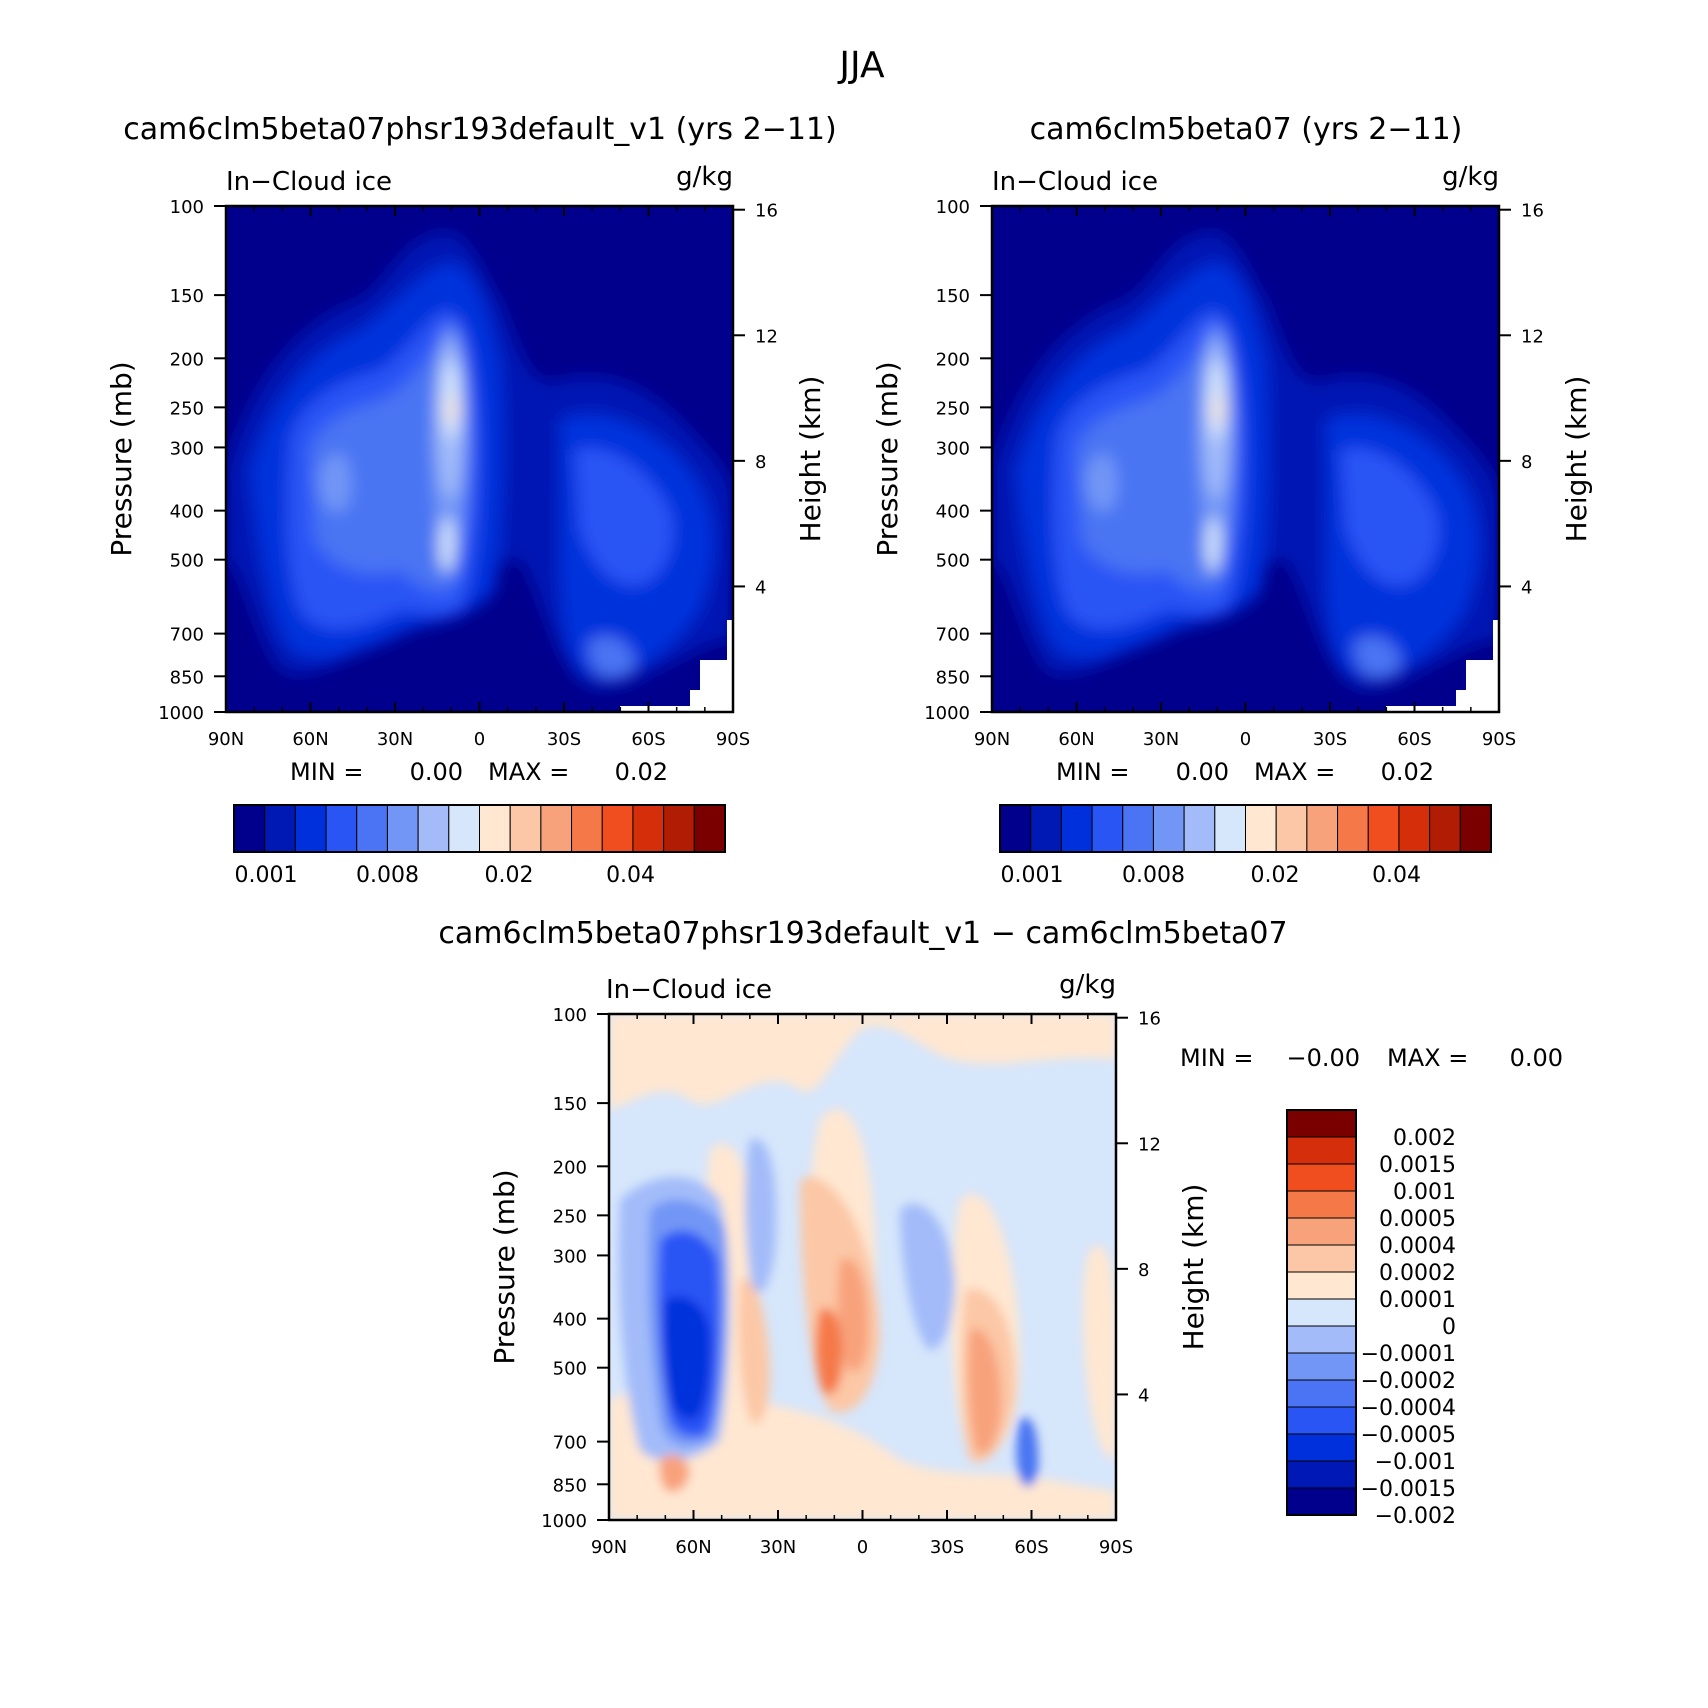 The image size is (1708, 1708). Describe the element at coordinates (862, 1547) in the screenshot. I see `panel-difference-x-tick-label: 0` at that location.